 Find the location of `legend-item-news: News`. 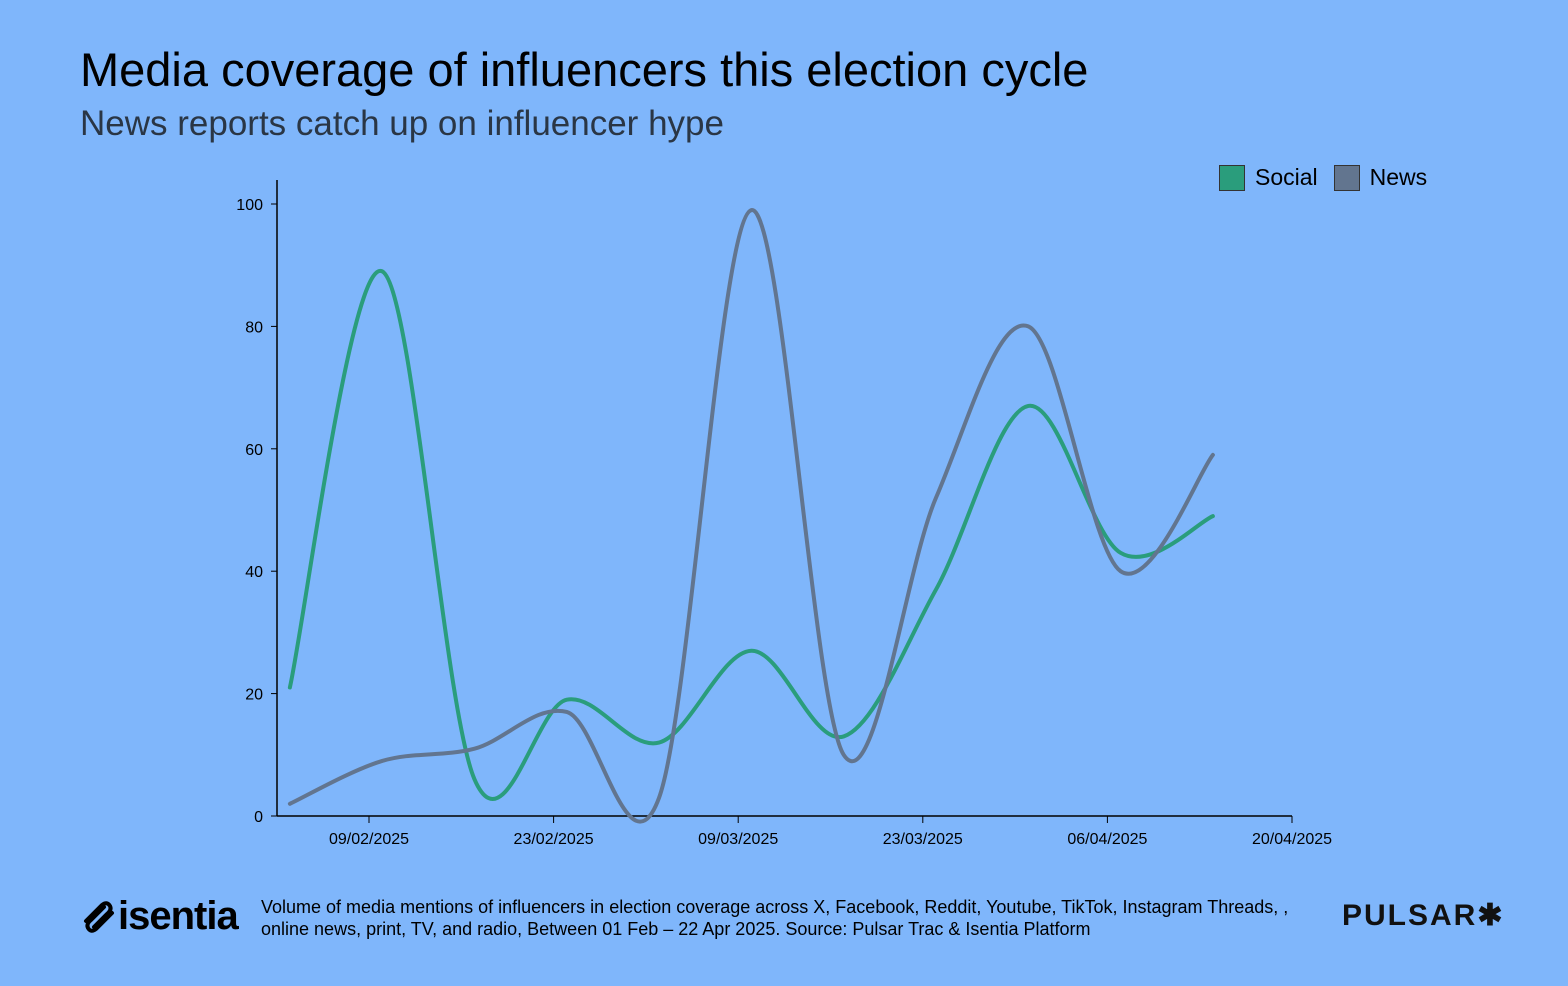

legend-item-news: News is located at coordinates (1380, 177).